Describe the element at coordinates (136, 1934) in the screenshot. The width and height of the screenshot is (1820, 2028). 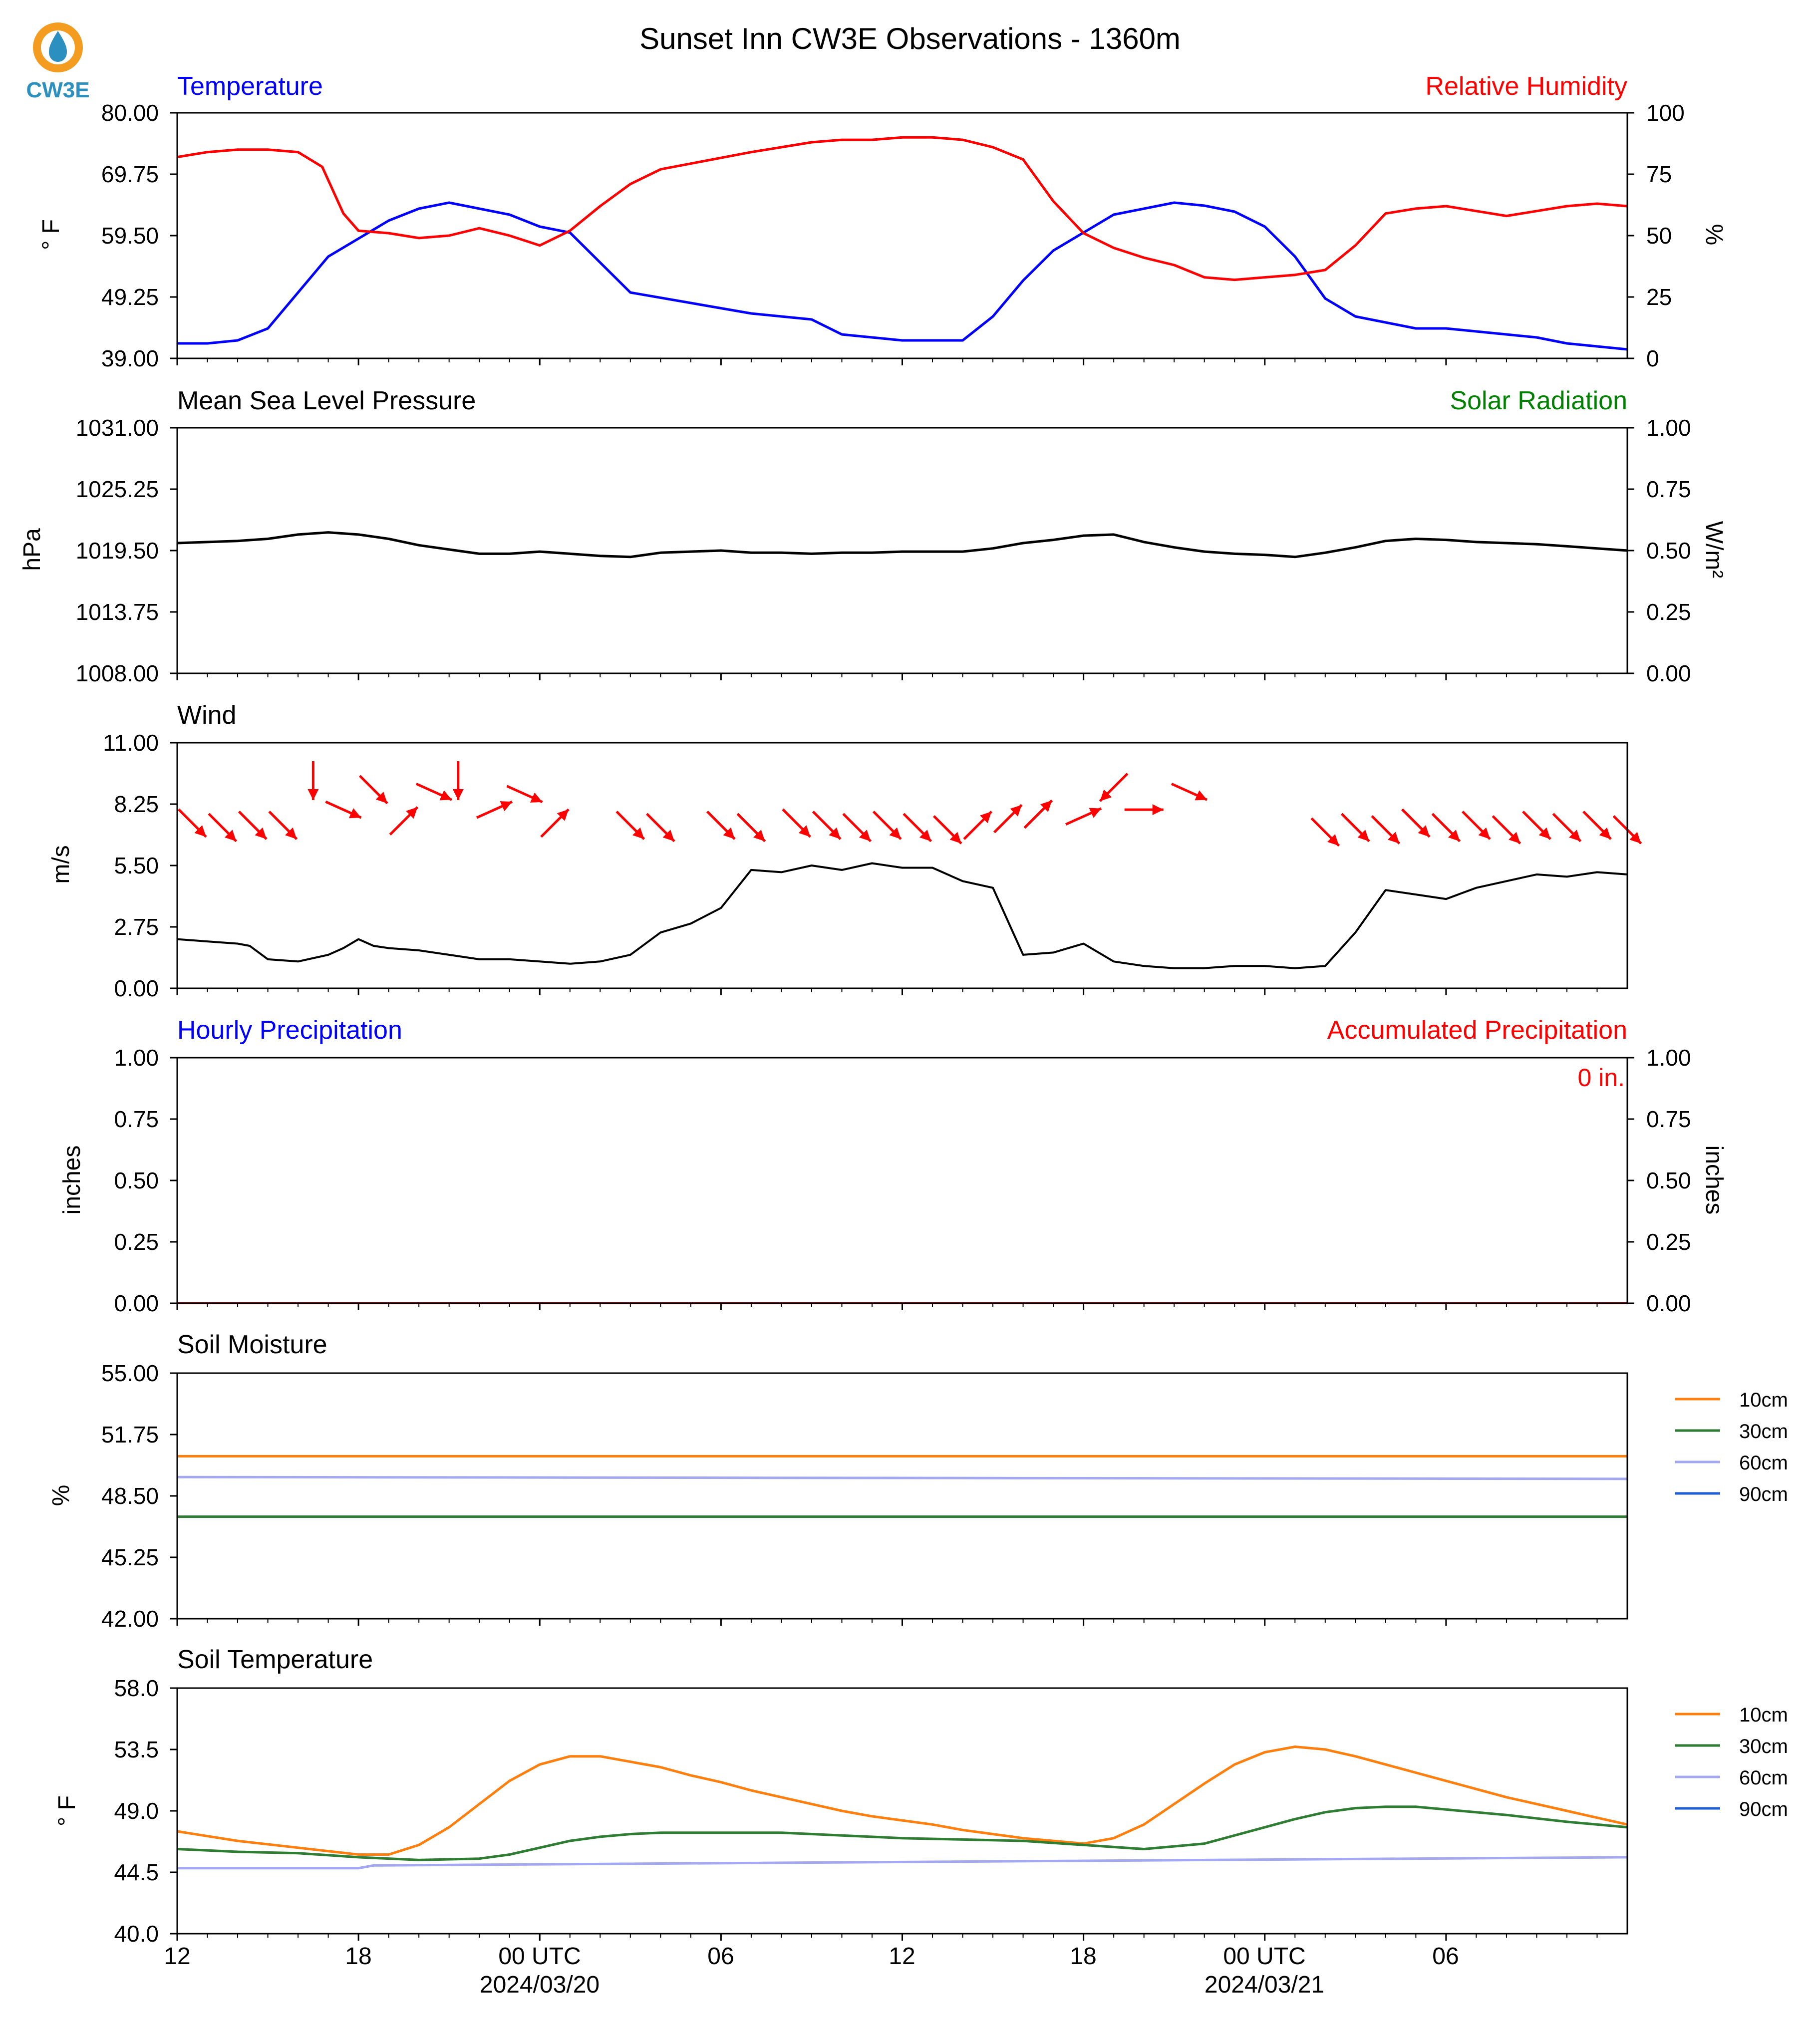
I see `ytick-label: 40.0` at that location.